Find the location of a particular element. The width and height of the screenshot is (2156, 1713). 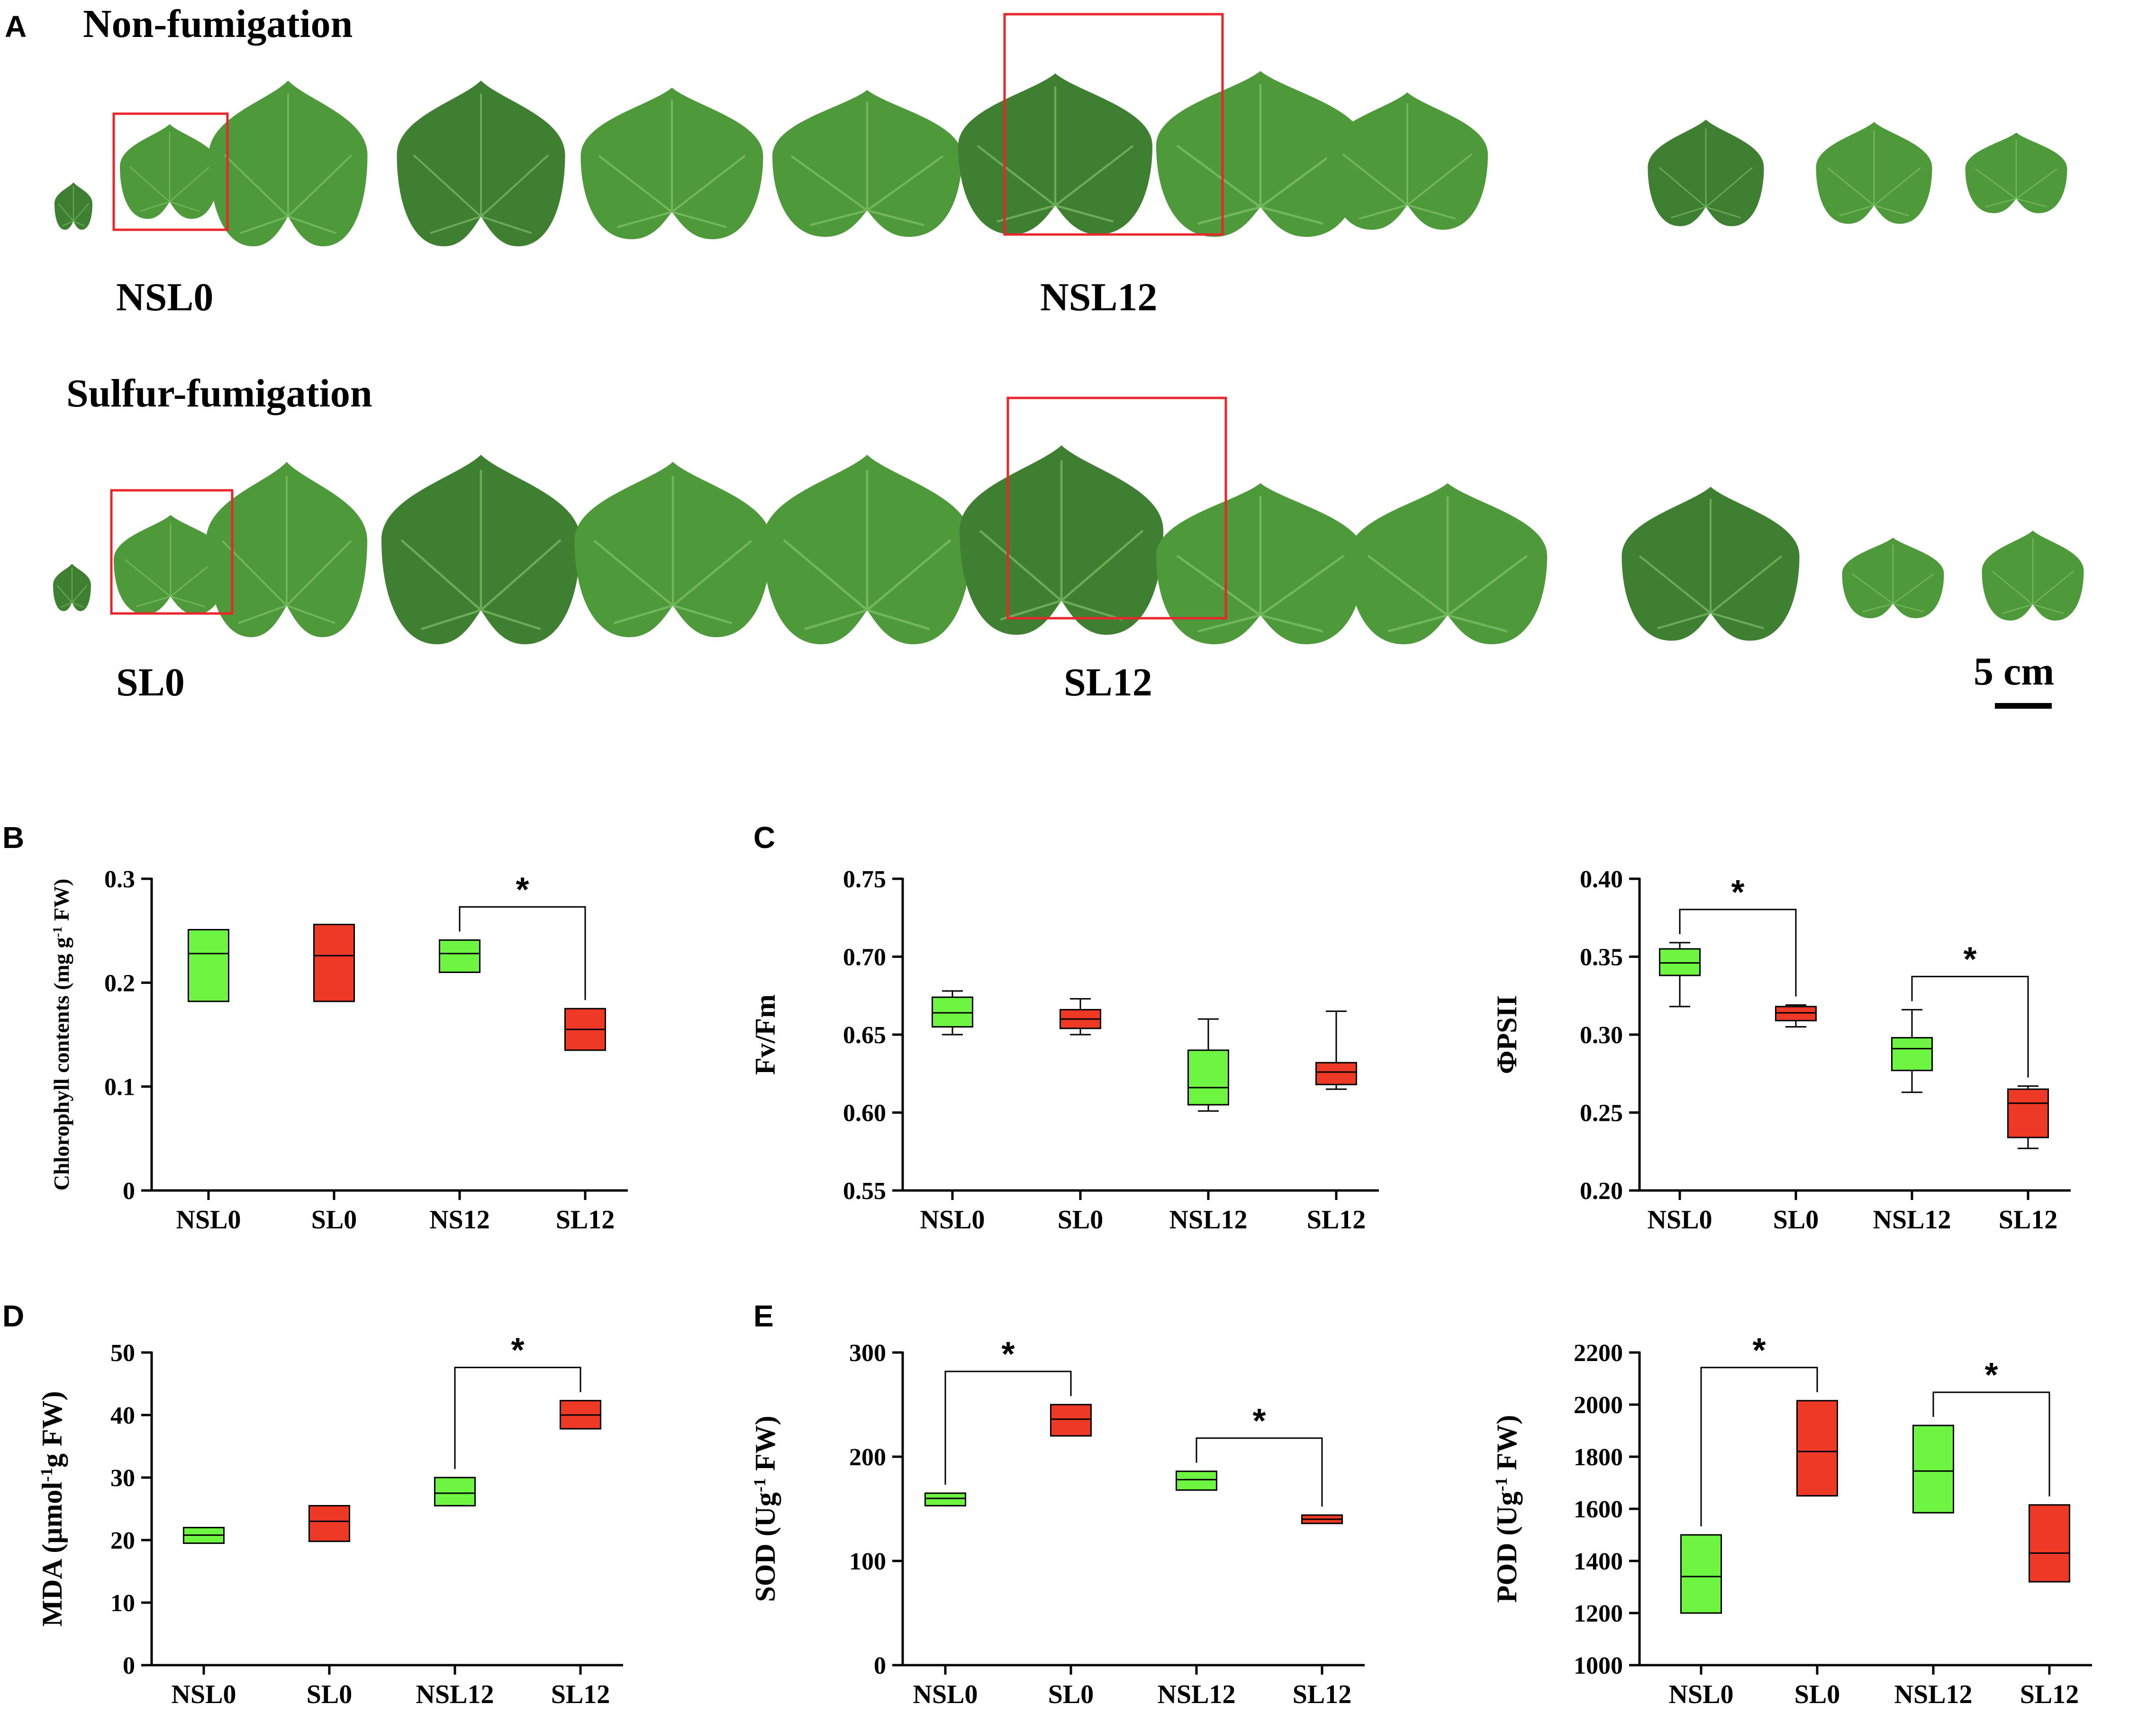

y-tick-label: 0.35 is located at coordinates (1601, 957).